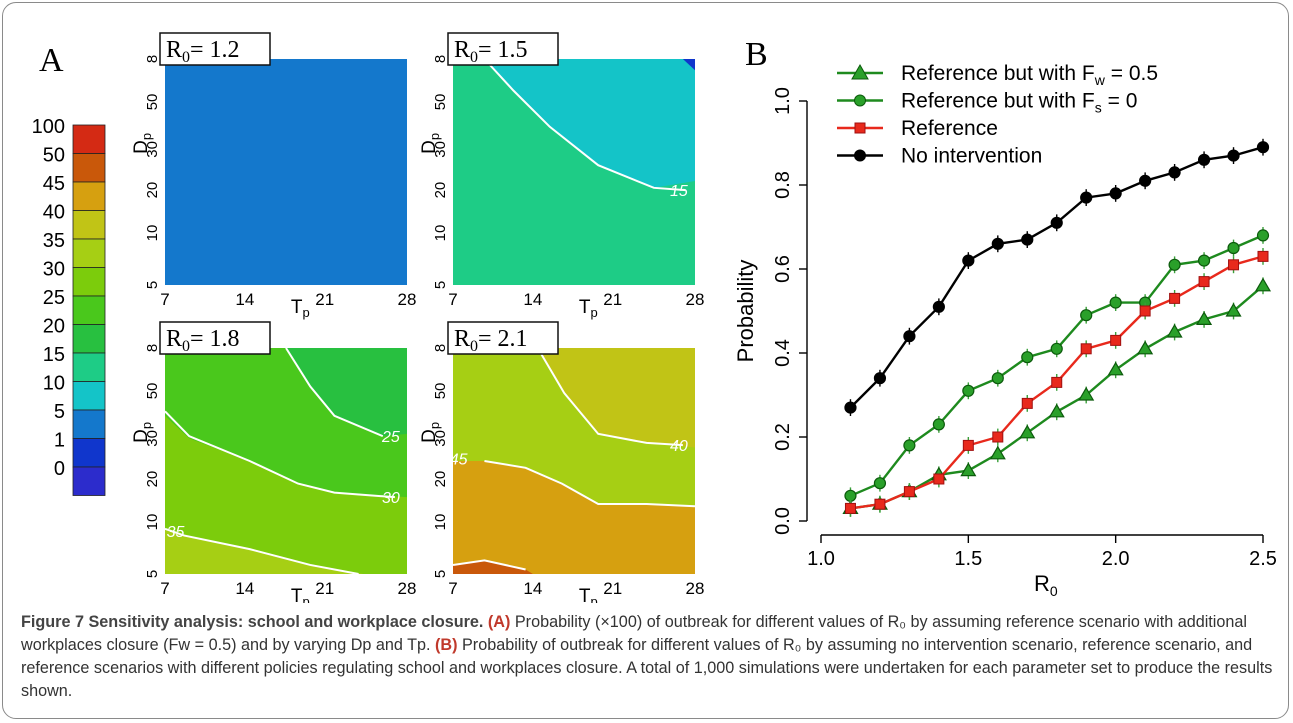 This screenshot has width=1293, height=723. Describe the element at coordinates (54, 156) in the screenshot. I see `legend-value-50: 50` at that location.